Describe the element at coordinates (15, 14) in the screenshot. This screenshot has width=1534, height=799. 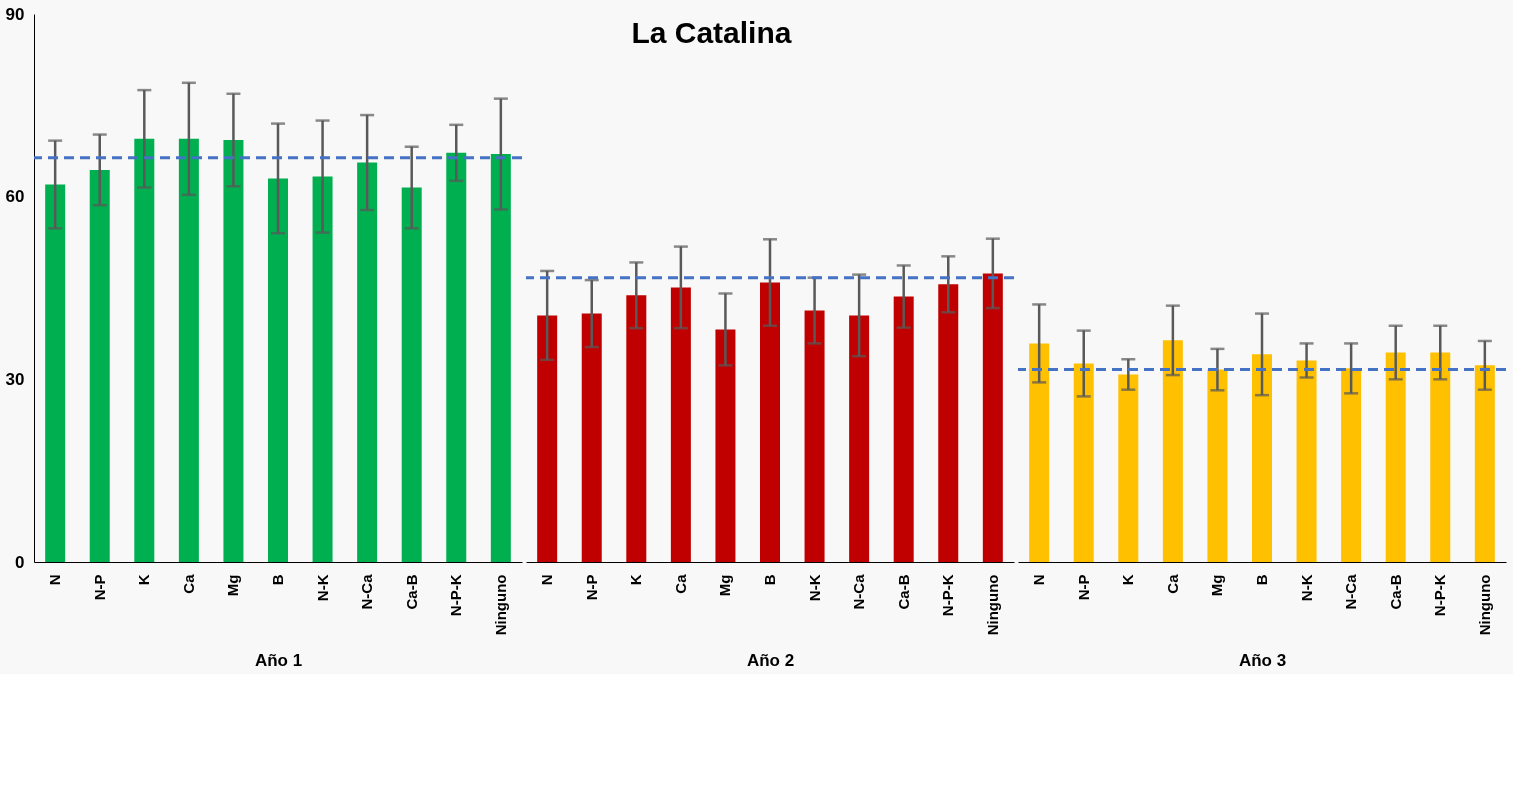
I see `y-tick-label: 90` at that location.